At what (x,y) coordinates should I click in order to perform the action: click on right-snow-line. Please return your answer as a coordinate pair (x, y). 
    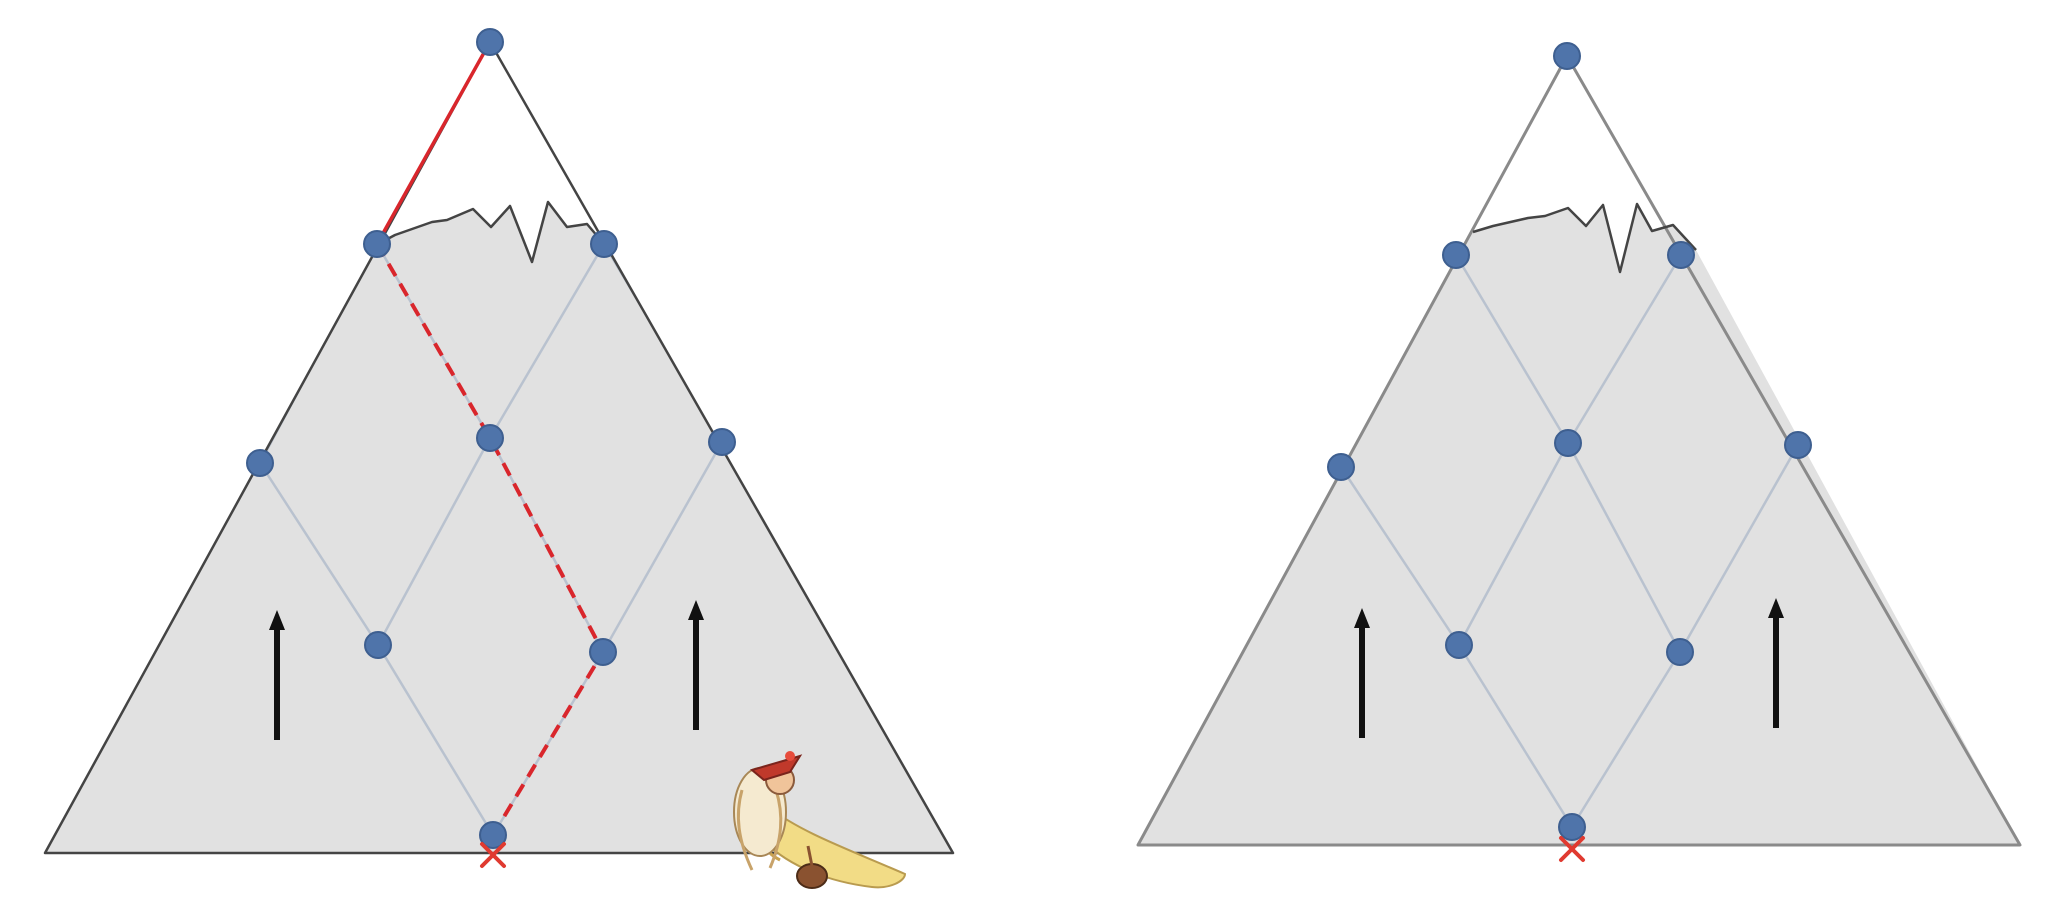
    Looking at the image, I should click on (1584, 238).